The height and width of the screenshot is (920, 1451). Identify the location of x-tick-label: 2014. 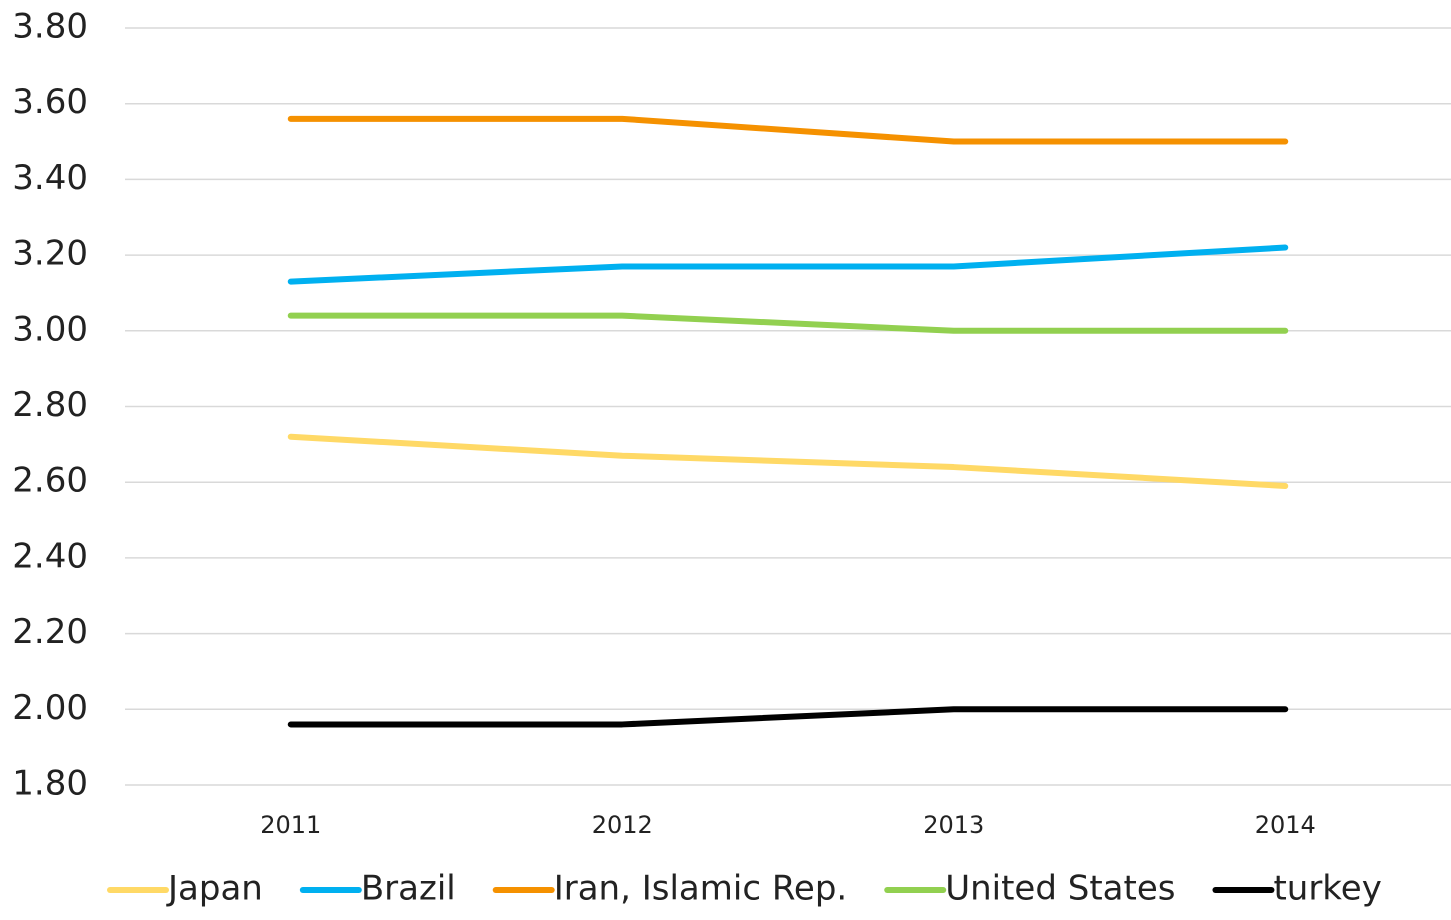
(1285, 825).